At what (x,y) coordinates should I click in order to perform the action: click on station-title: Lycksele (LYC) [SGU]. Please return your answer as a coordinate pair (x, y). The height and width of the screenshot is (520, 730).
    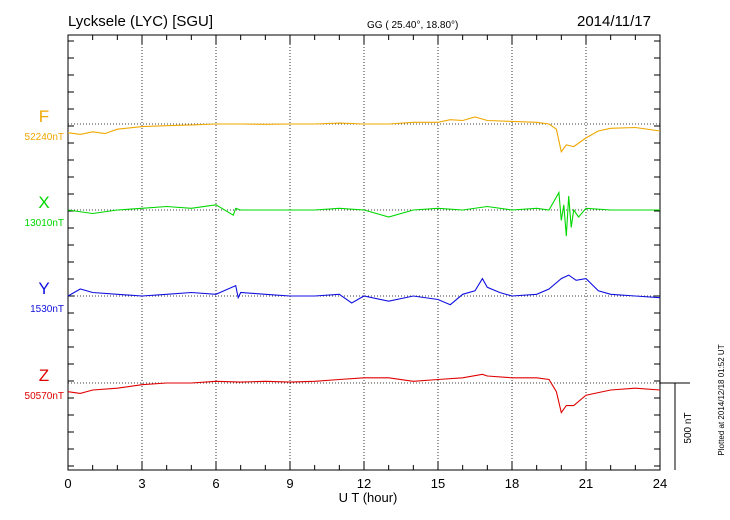
    Looking at the image, I should click on (140, 21).